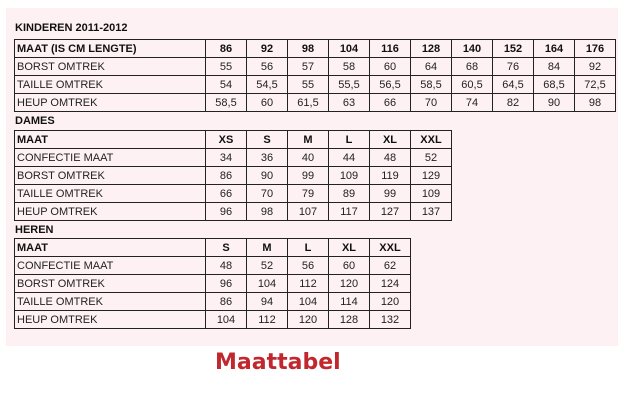 This screenshot has width=626, height=400. What do you see at coordinates (349, 157) in the screenshot?
I see `cell: 44` at bounding box center [349, 157].